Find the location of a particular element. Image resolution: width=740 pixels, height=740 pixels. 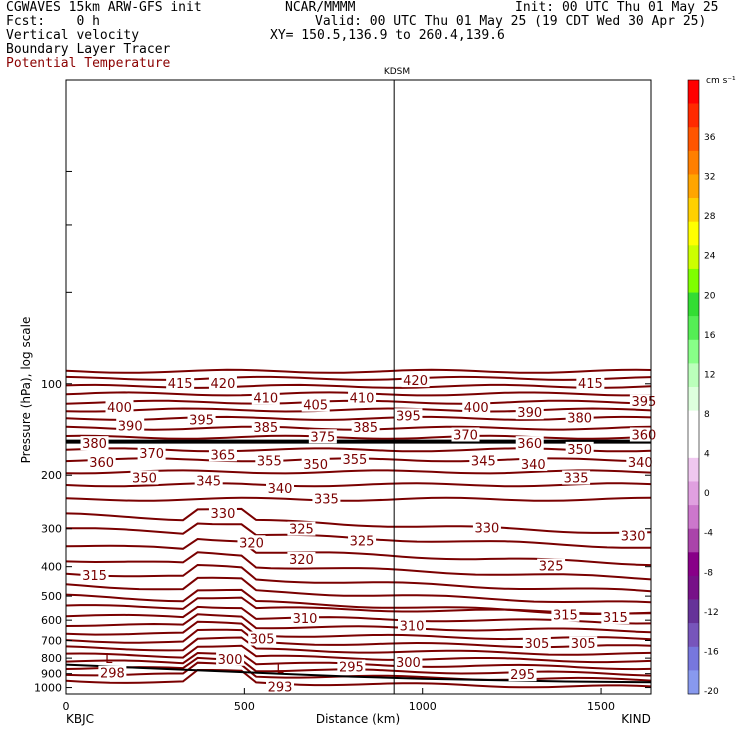

theta-label: 325 is located at coordinates (551, 567).